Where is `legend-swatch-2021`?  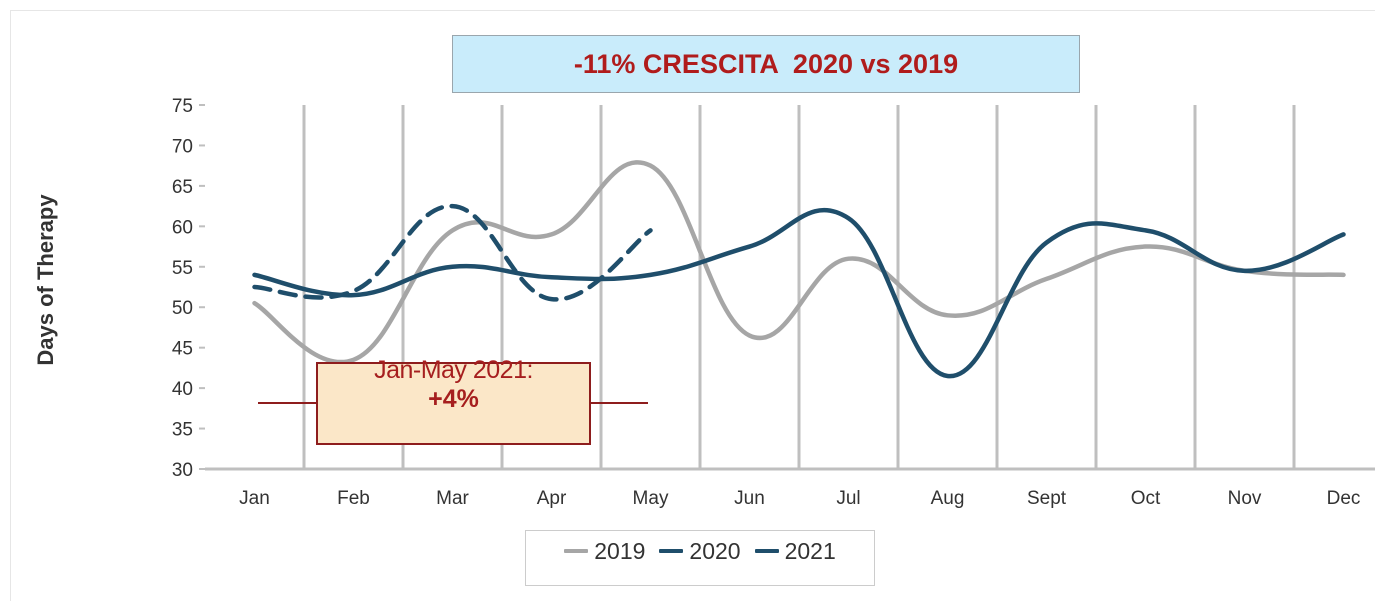 legend-swatch-2021 is located at coordinates (766, 551).